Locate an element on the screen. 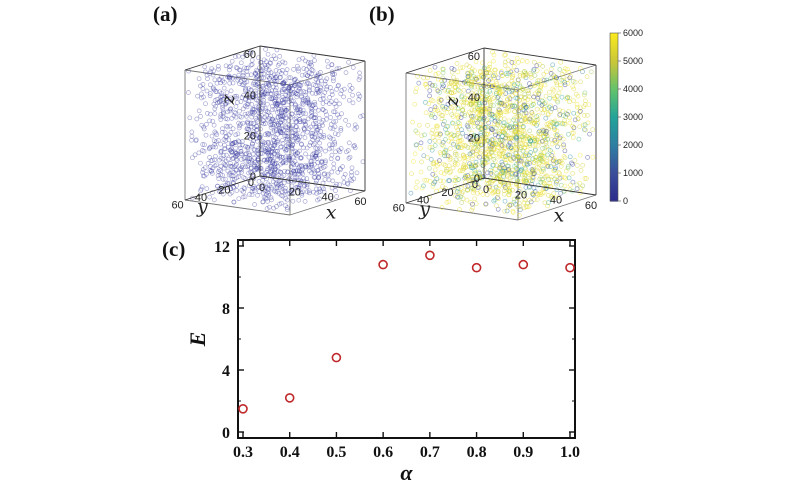 This screenshot has height=480, width=800. y-tick-label: 40 is located at coordinates (423, 201).